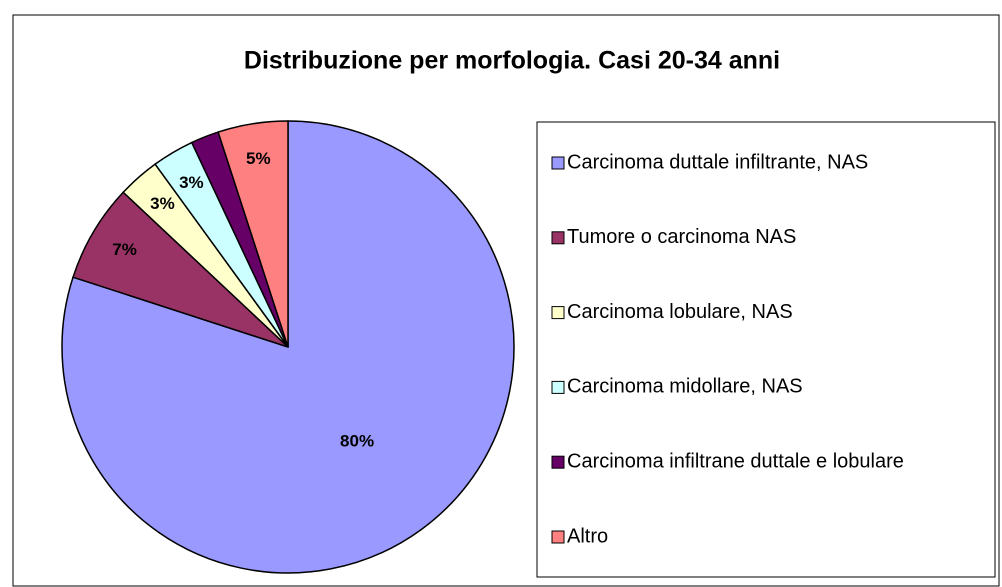 The height and width of the screenshot is (587, 1002). I want to click on legend-label: Carcinoma infiltrane duttale e lobulare, so click(735, 461).